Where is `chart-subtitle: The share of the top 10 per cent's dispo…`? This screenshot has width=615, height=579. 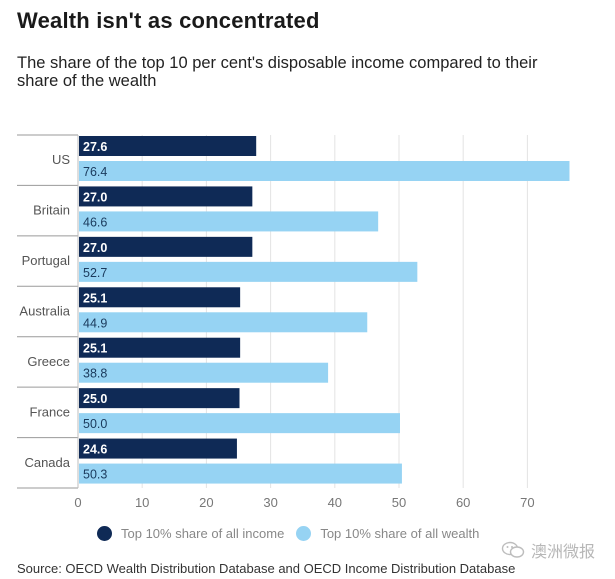 chart-subtitle: The share of the top 10 per cent's dispo… is located at coordinates (277, 72).